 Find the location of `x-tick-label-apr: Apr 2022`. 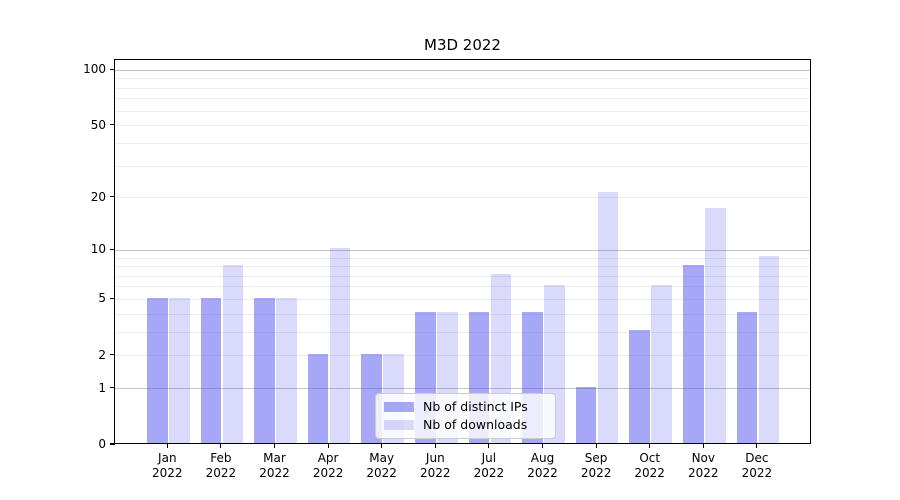

x-tick-label-apr: Apr 2022 is located at coordinates (328, 465).